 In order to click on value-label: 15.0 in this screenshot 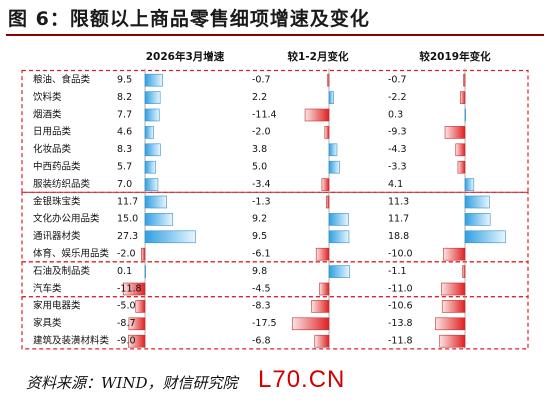, I will do `click(127, 219)`.